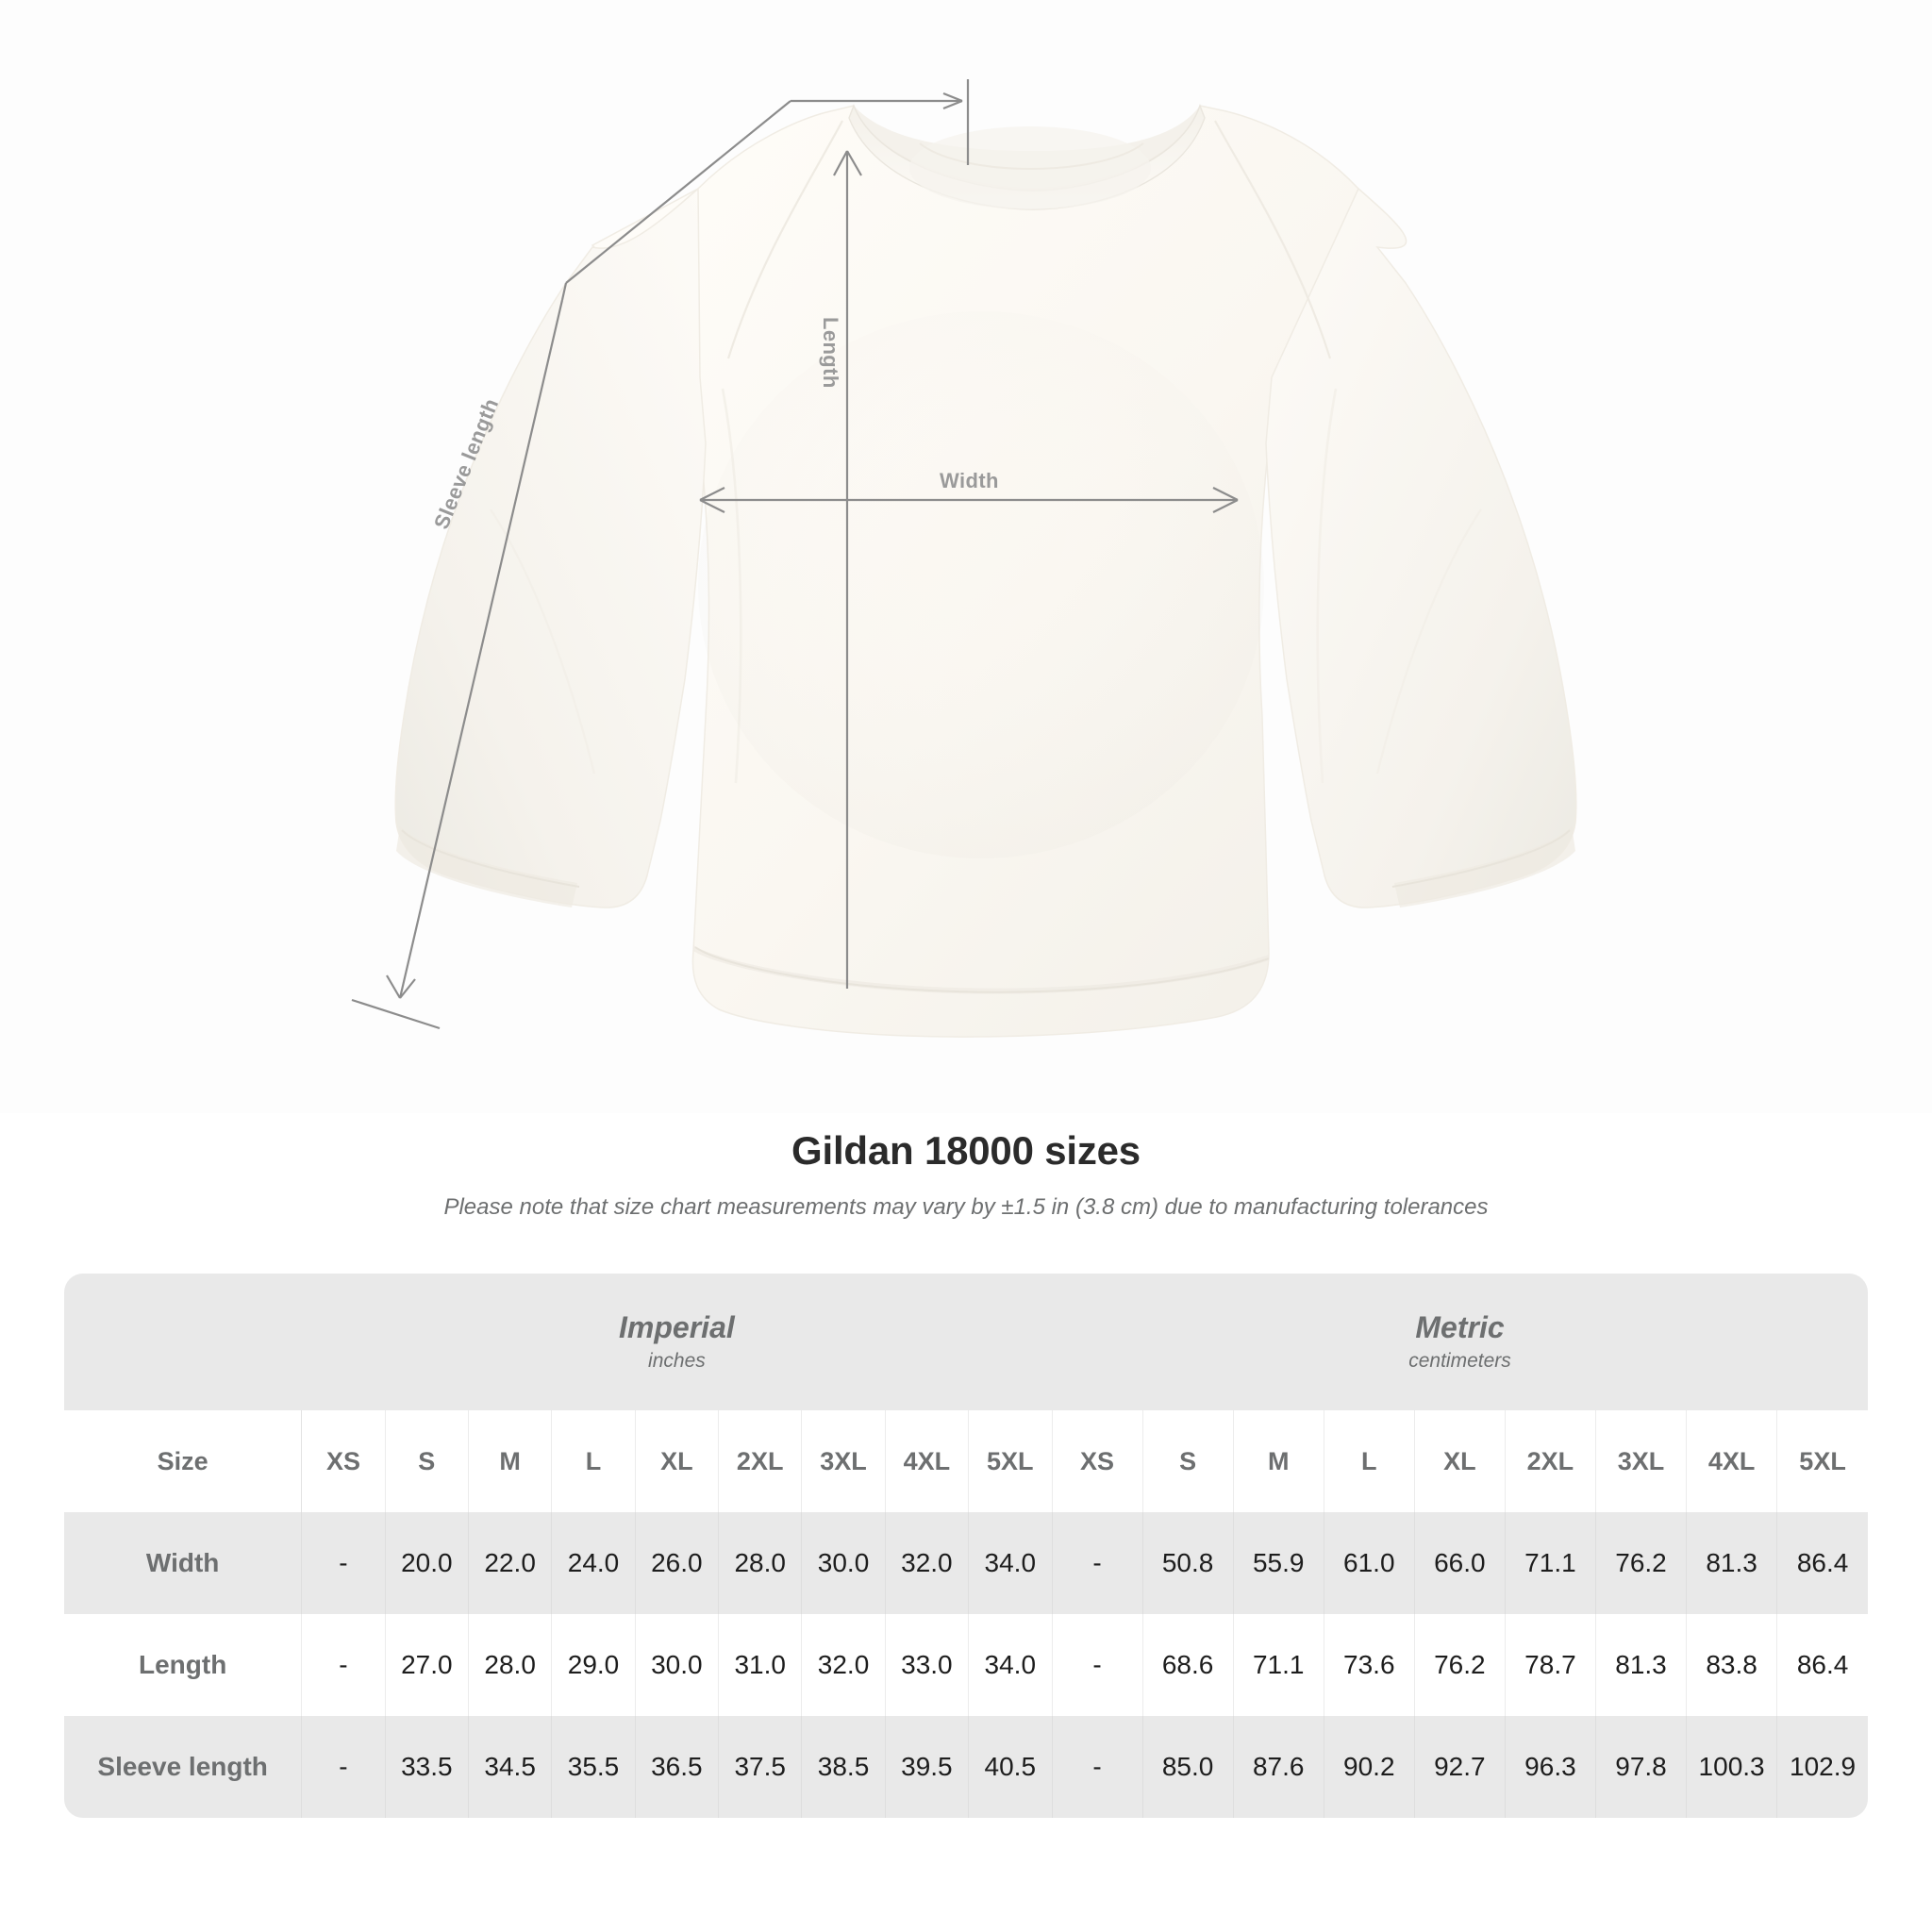 Image resolution: width=1932 pixels, height=1932 pixels. Describe the element at coordinates (677, 1361) in the screenshot. I see `unit-group-imperial-unit: inches` at that location.